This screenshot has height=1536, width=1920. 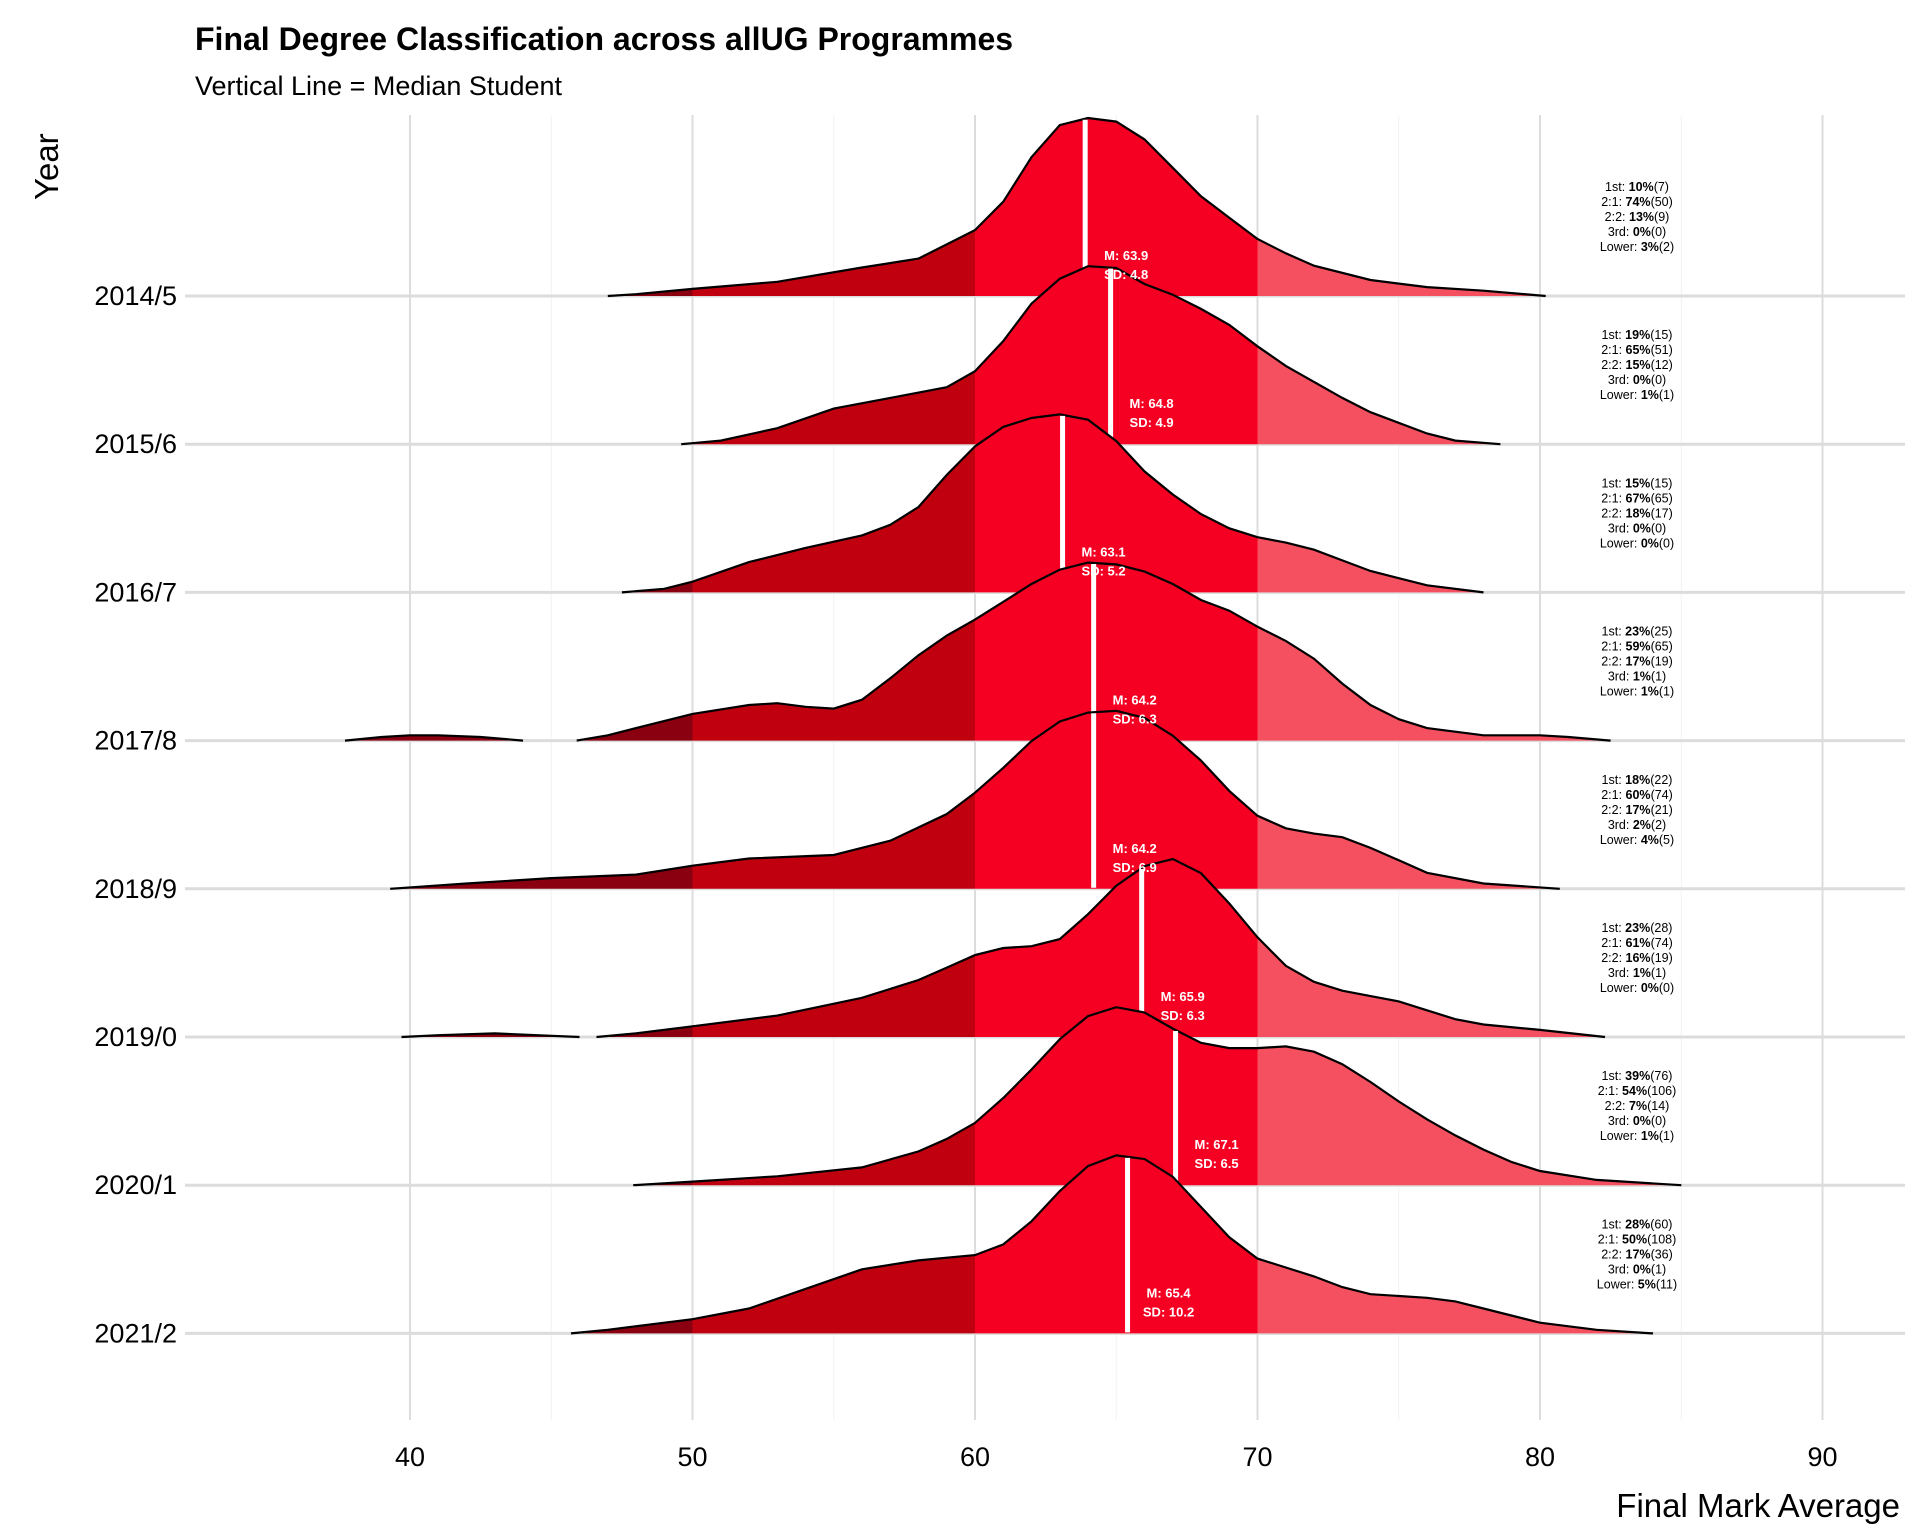 I want to click on class-percent: 65%, so click(x=1638, y=350).